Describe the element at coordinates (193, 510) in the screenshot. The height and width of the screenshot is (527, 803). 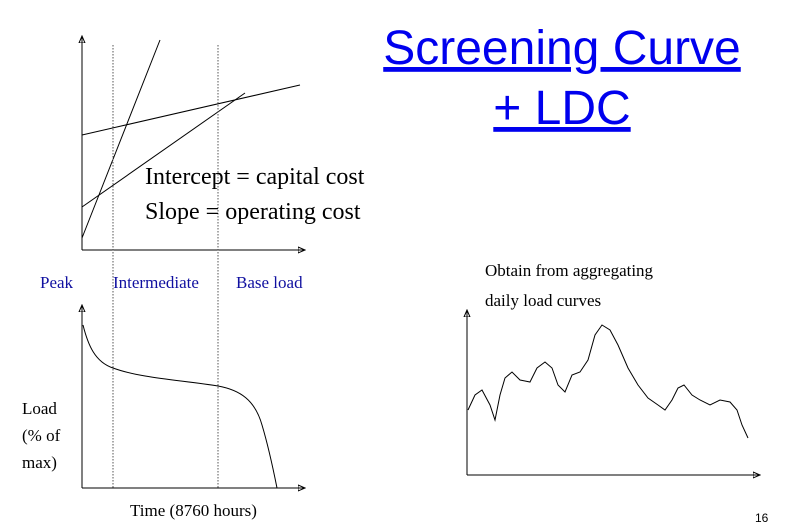
I see `axis-label: Time (8760 hours)` at that location.